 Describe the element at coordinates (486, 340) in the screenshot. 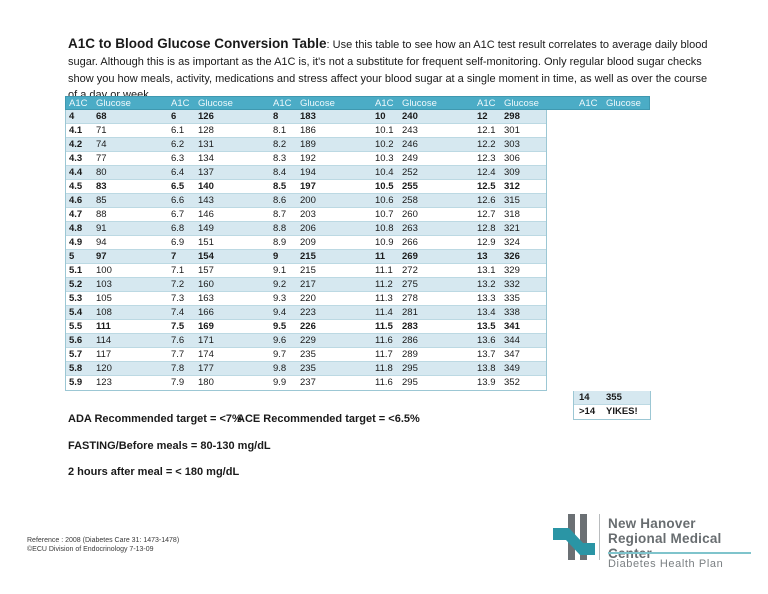

I see `table-cell: 13.6` at that location.